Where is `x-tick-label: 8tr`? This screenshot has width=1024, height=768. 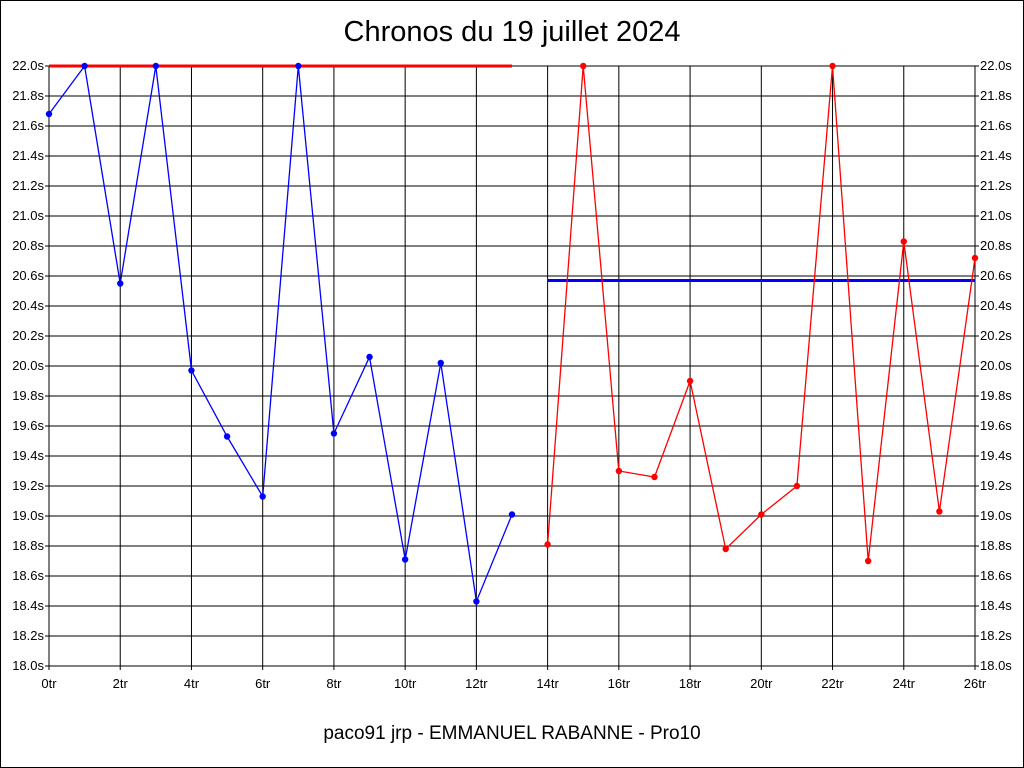 x-tick-label: 8tr is located at coordinates (334, 683).